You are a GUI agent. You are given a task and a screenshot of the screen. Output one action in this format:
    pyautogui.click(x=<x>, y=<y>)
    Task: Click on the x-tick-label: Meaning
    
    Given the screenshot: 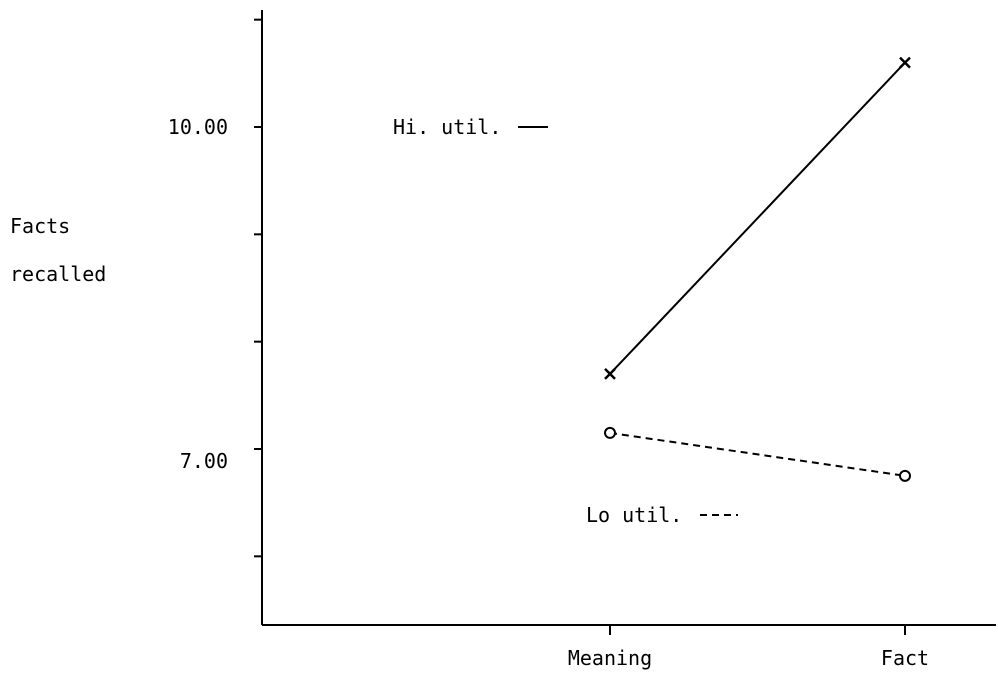 What is the action you would take?
    pyautogui.click(x=610, y=658)
    